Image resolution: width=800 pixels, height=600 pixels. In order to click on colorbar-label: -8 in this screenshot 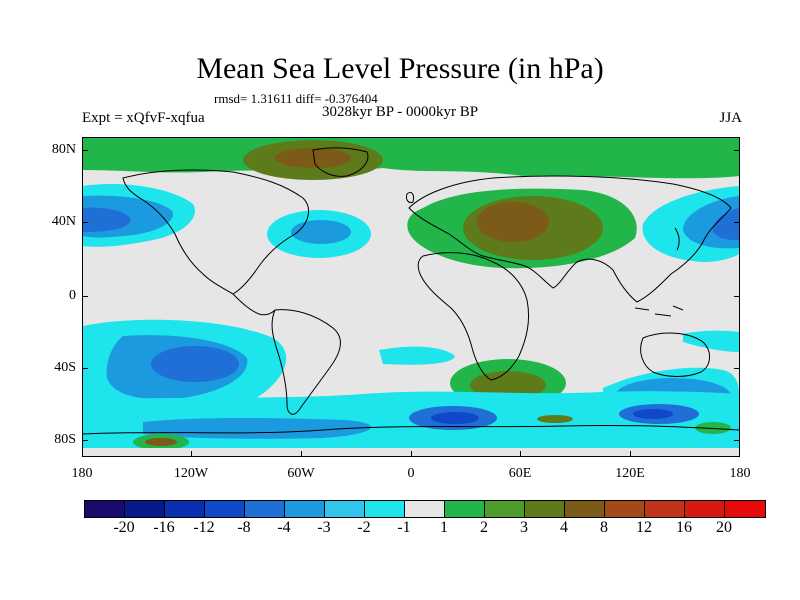, I will do `click(244, 527)`.